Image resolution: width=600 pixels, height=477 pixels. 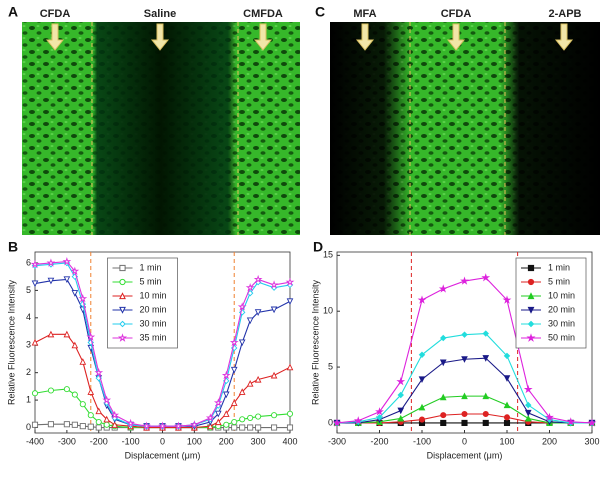 What do you see at coordinates (559, 267) in the screenshot?
I see `legend-label: 1 min` at bounding box center [559, 267].